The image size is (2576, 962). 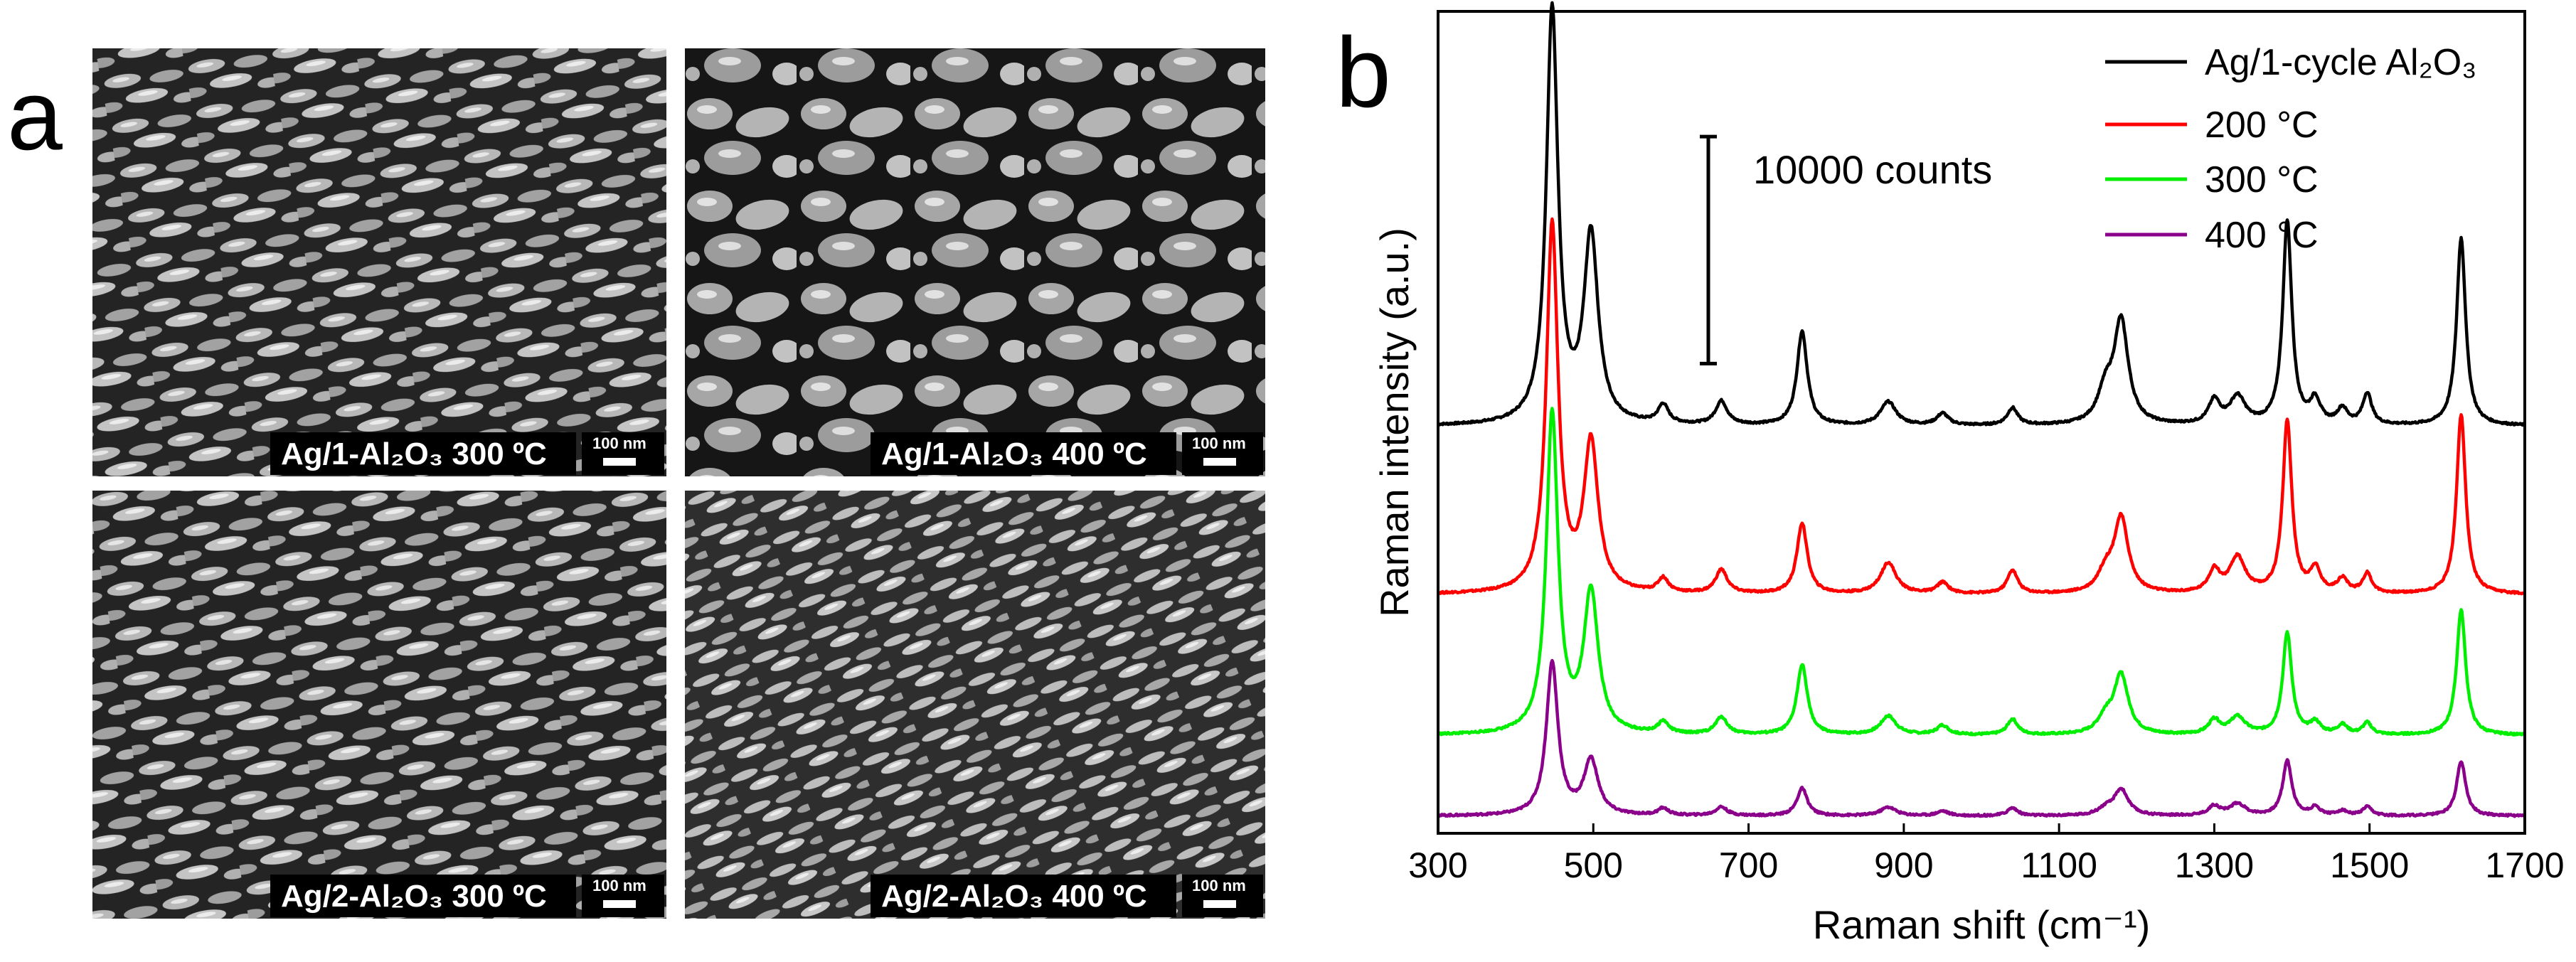 I want to click on sem-scale-label-3: 100 nm, so click(x=619, y=885).